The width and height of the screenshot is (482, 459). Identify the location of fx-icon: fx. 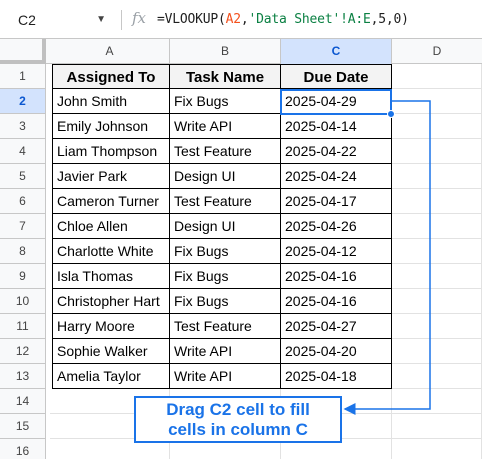
(139, 18).